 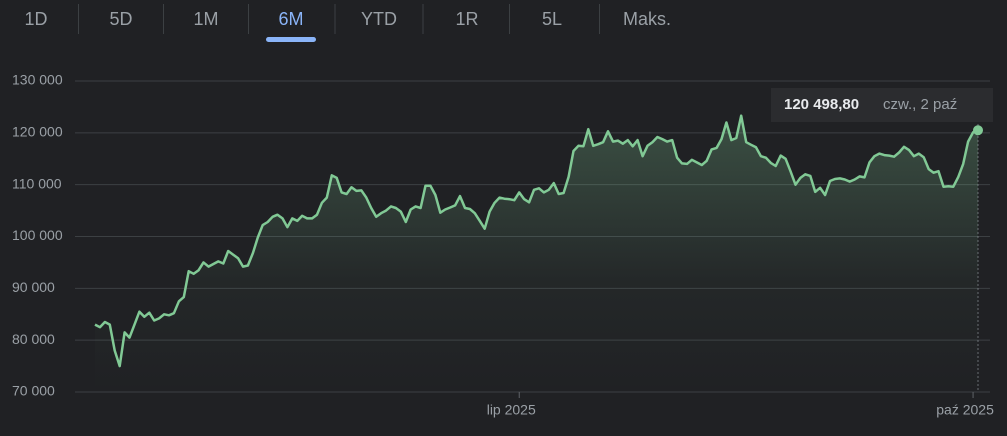 What do you see at coordinates (821, 104) in the screenshot?
I see `tooltip-value: 120 498,80` at bounding box center [821, 104].